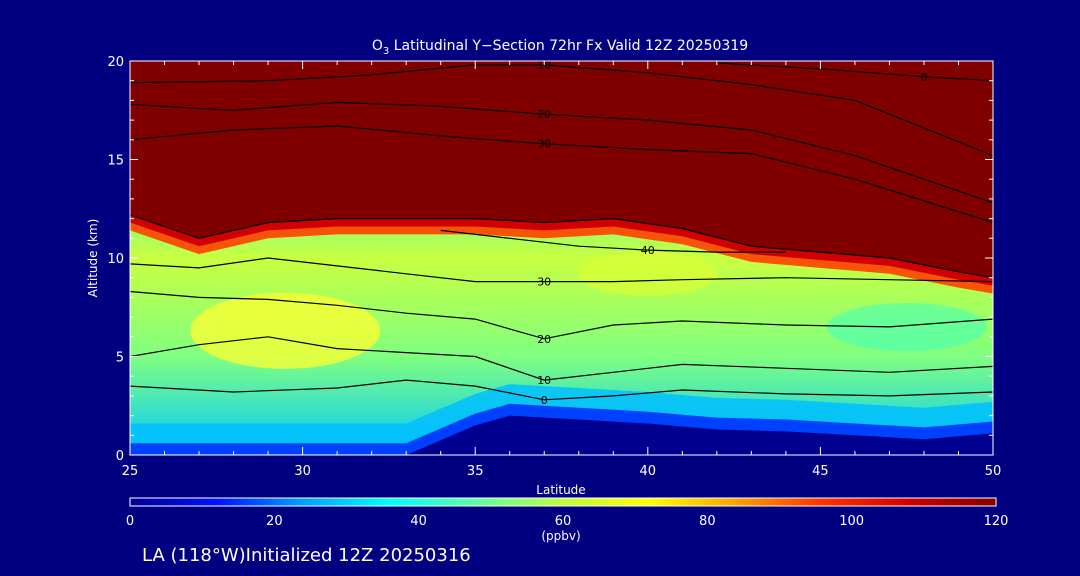 This screenshot has width=1080, height=576. I want to click on x-tick-label-5: 50, so click(993, 471).